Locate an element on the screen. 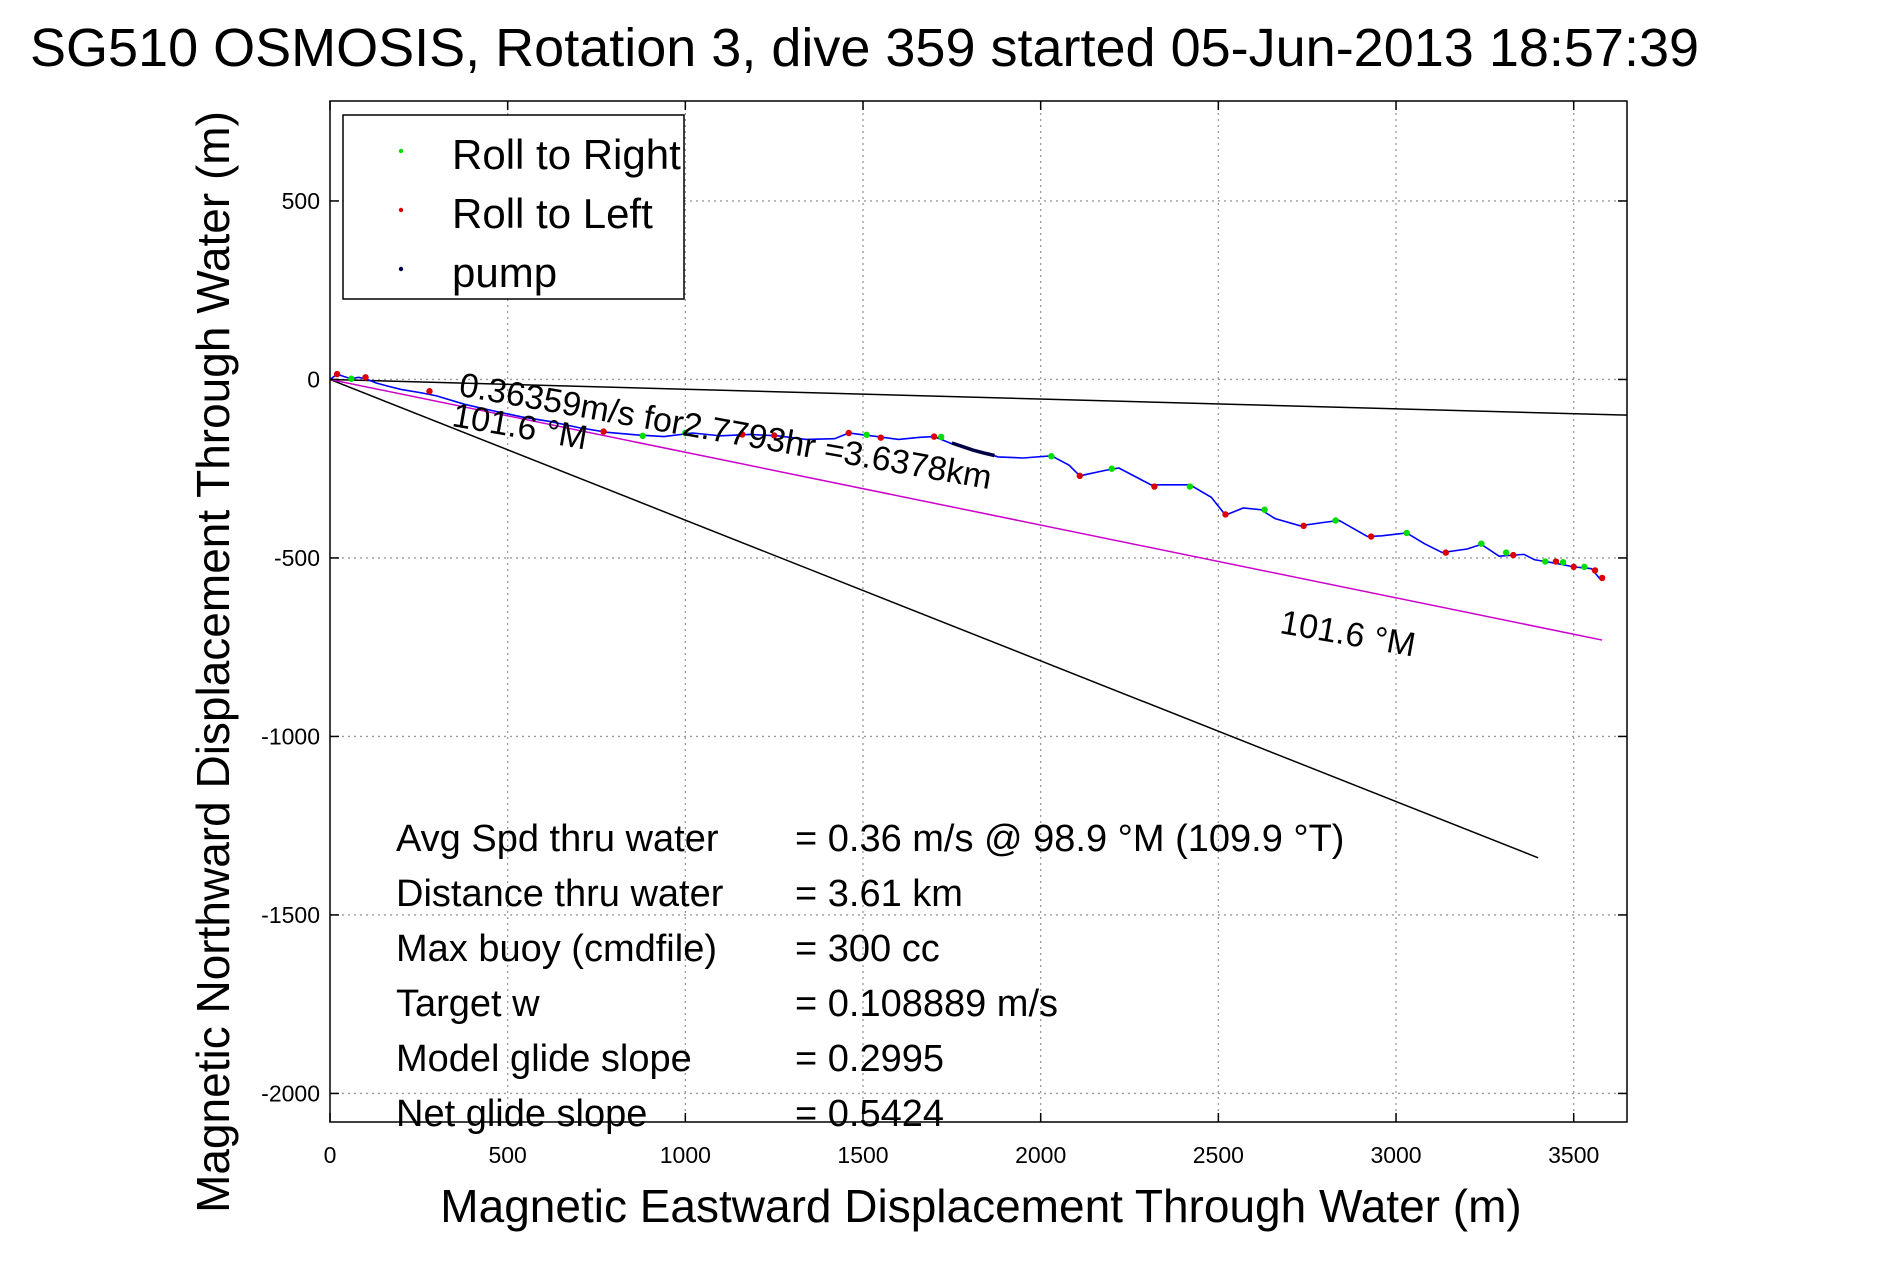  track-points is located at coordinates (969, 476).